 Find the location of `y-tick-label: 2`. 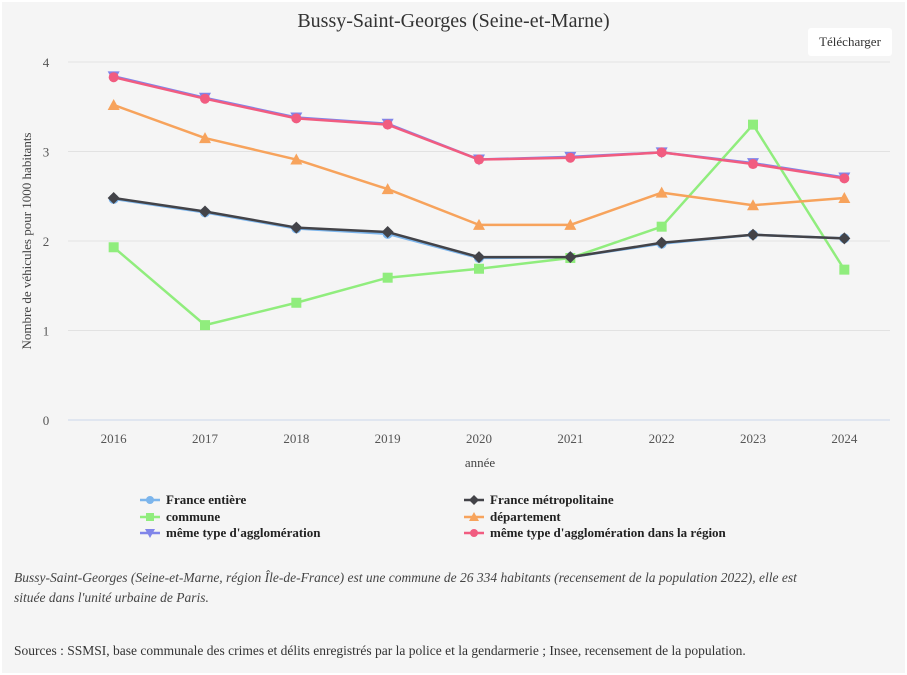

y-tick-label: 2 is located at coordinates (46, 241).